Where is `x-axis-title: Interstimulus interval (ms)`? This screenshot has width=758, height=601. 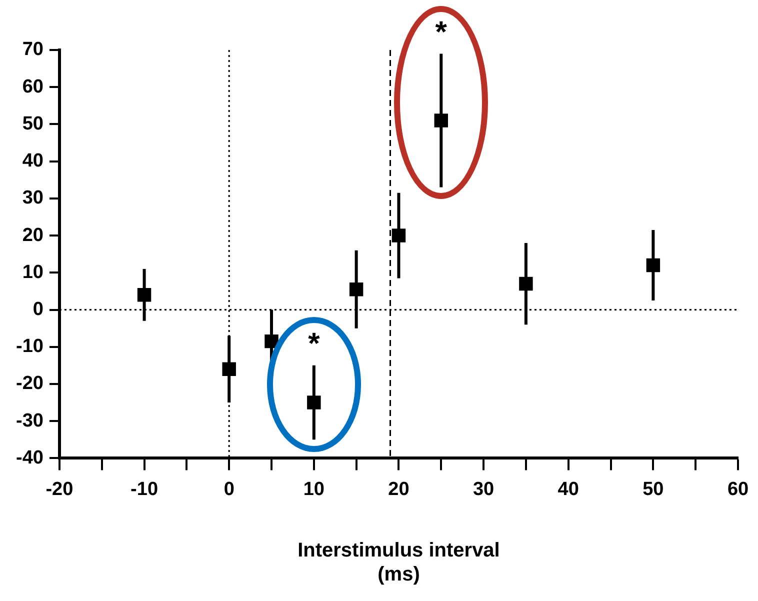
x-axis-title: Interstimulus interval (ms) is located at coordinates (399, 563).